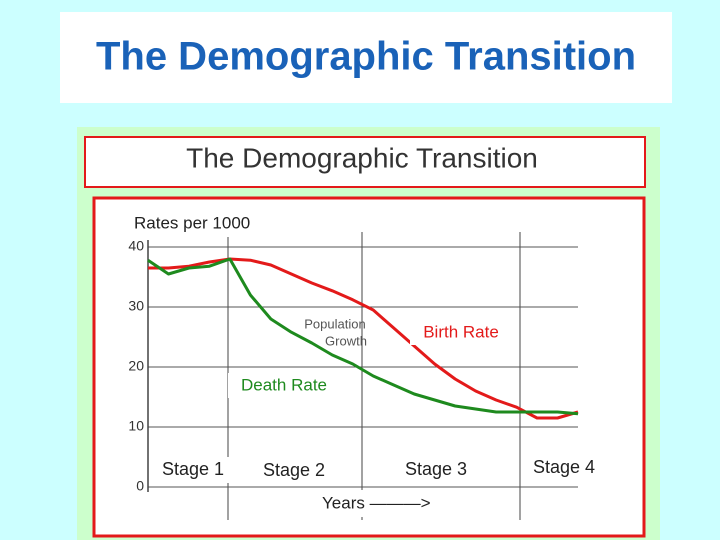  I want to click on series-label: Death Rate, so click(284, 384).